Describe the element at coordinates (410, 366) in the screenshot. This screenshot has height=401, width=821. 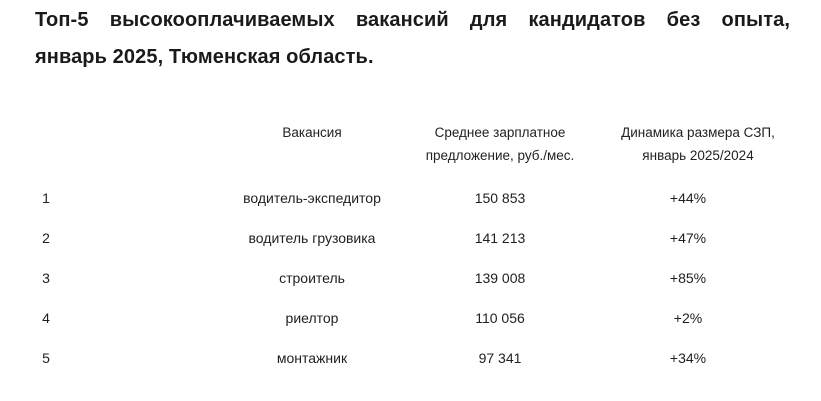
I see `table-row: 5 монтажник 97 341 +34%` at that location.